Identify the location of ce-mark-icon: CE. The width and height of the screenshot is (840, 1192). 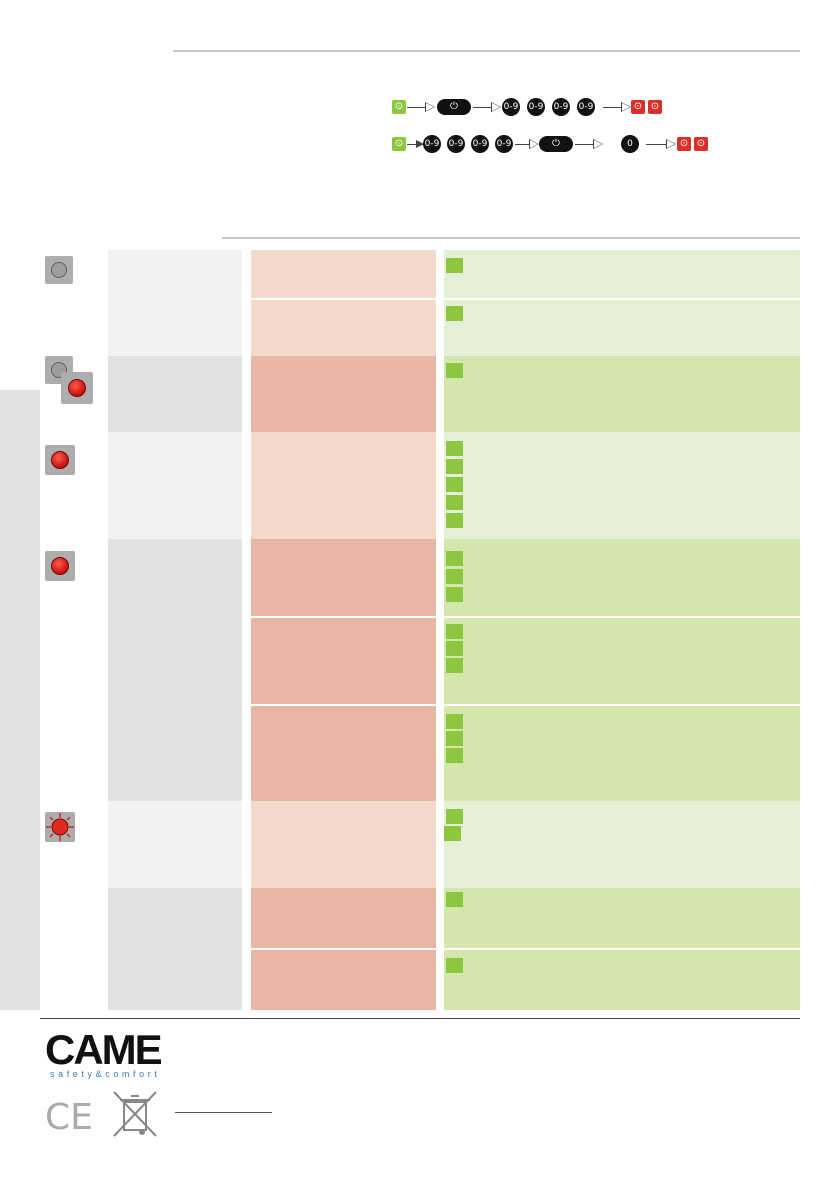
(69, 1117).